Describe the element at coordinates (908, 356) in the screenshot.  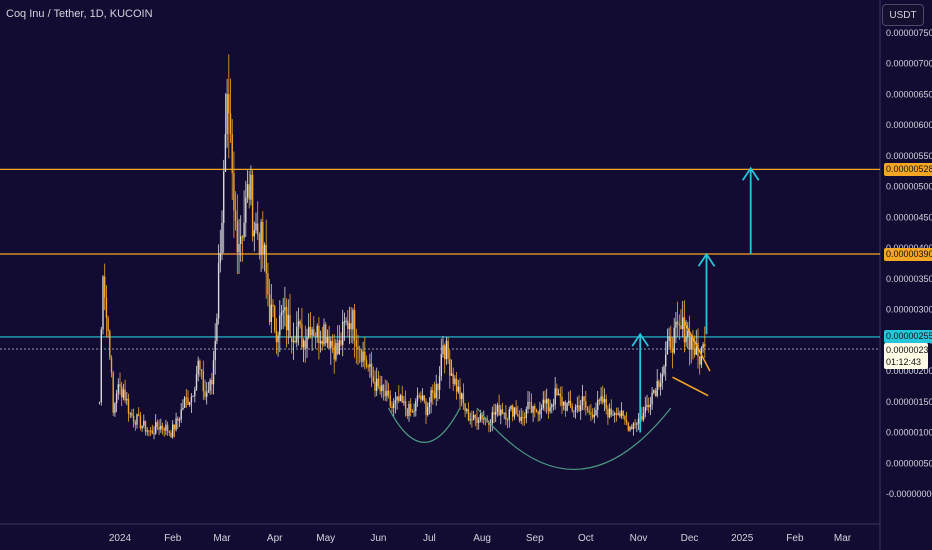
I see `last-price-label: 0.000002358 01:12:43` at that location.